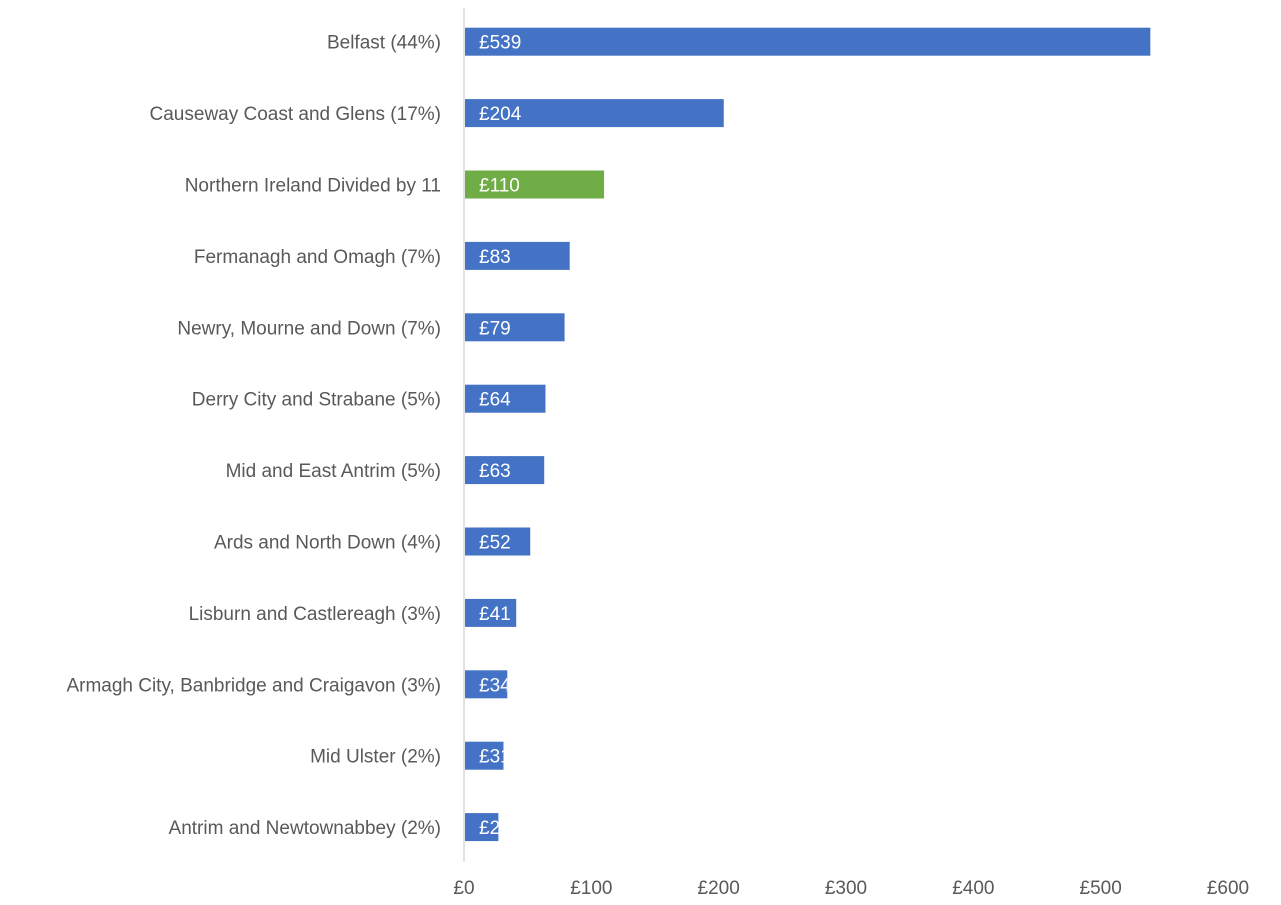  Describe the element at coordinates (463, 888) in the screenshot. I see `x-tick-label: £0` at that location.